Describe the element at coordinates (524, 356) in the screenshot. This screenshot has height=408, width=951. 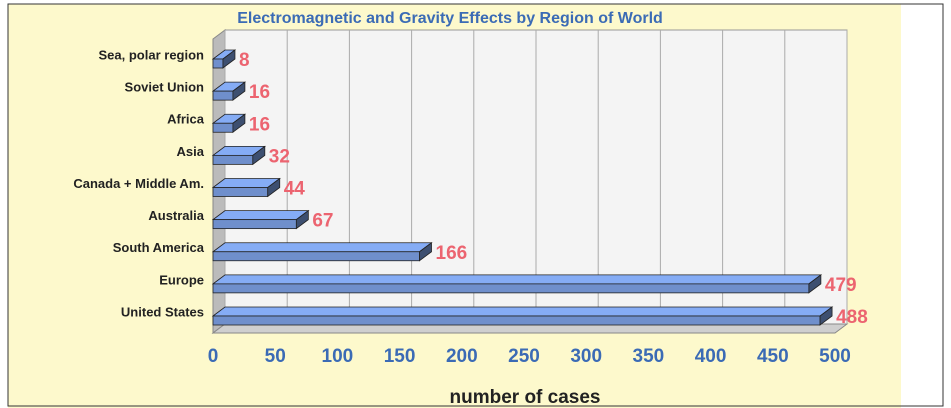
I see `x-tick-label: 250` at that location.